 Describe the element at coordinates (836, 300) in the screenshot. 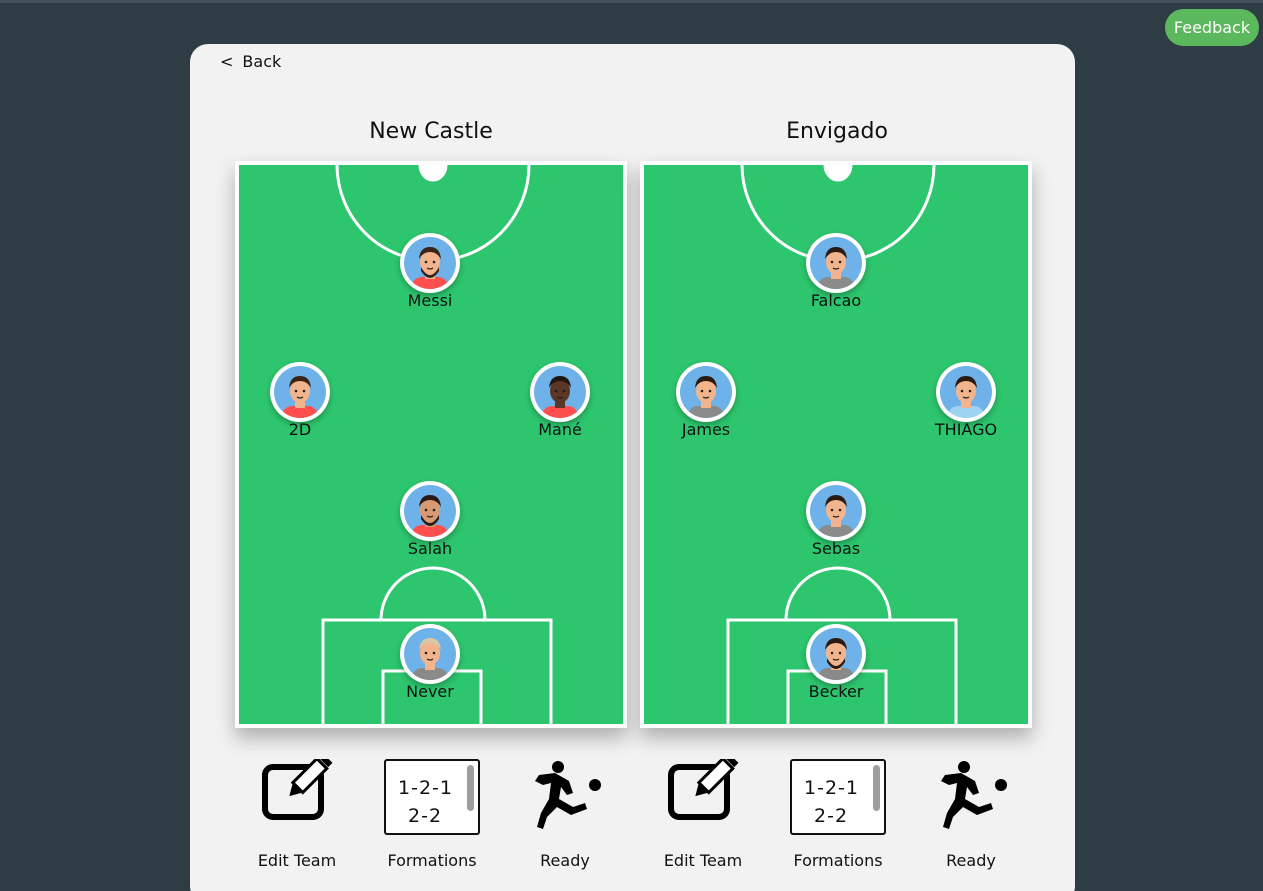

I see `player-name: Falcao` at that location.